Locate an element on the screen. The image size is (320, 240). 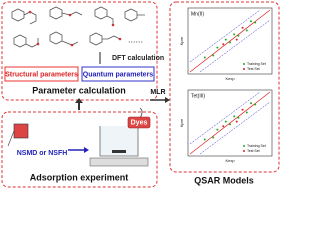
adsorbent-sample is located at coordinates (21, 131).